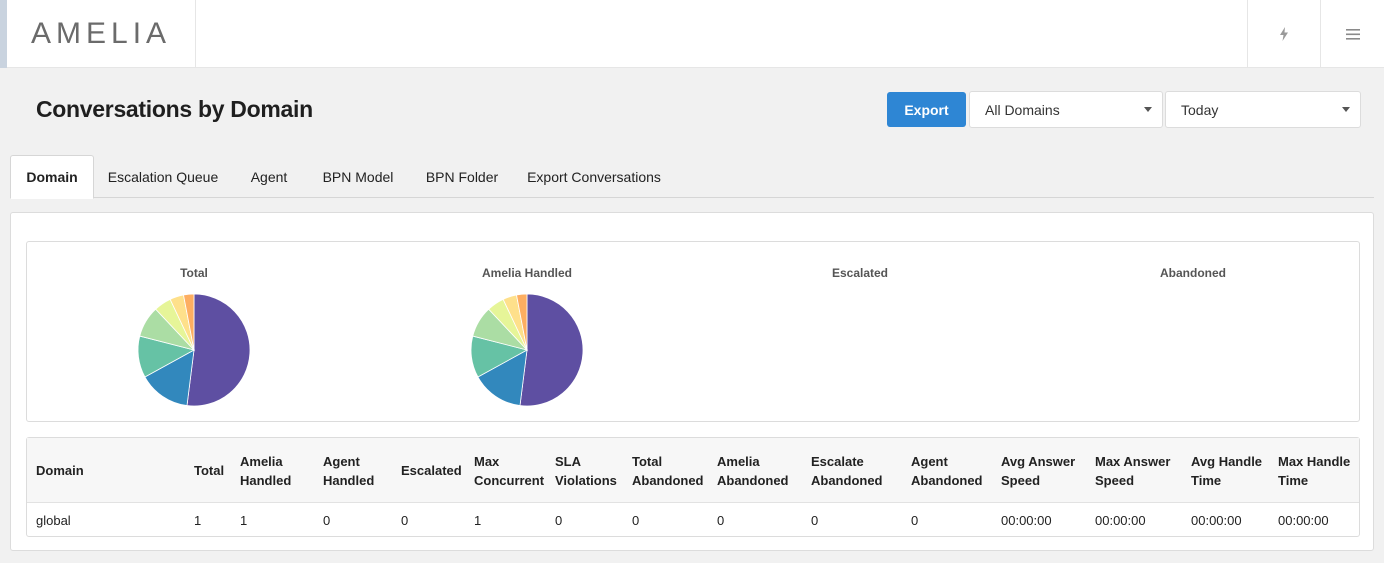 The width and height of the screenshot is (1384, 563). Describe the element at coordinates (1022, 109) in the screenshot. I see `domain-select-value: All Domains` at that location.